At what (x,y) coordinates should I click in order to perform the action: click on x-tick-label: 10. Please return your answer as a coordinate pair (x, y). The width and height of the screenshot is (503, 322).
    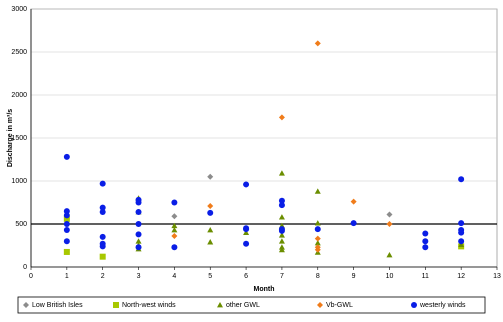
    Looking at the image, I should click on (390, 276).